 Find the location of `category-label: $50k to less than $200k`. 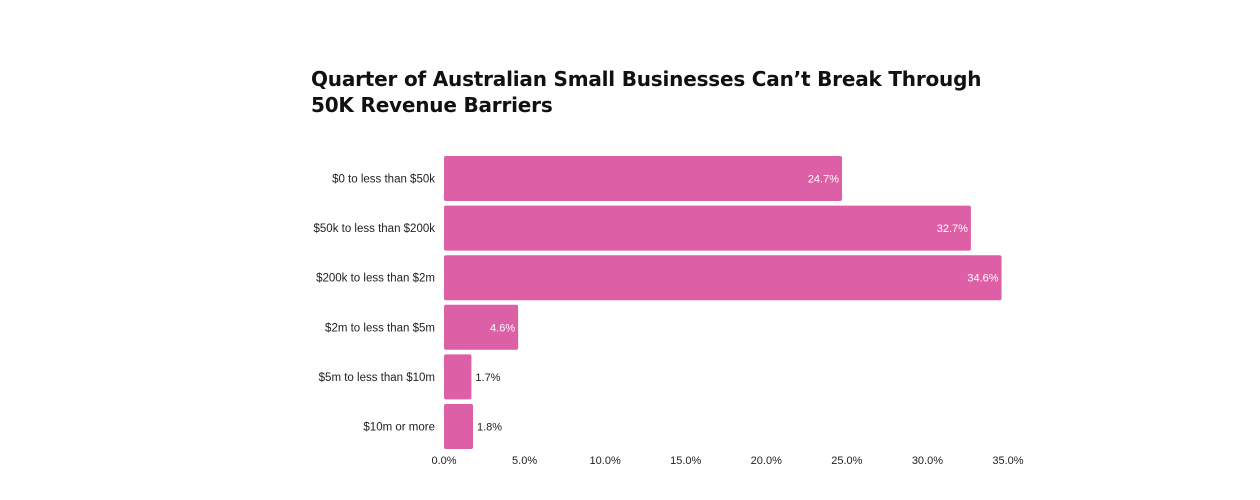

category-label: $50k to less than $200k is located at coordinates (375, 229).